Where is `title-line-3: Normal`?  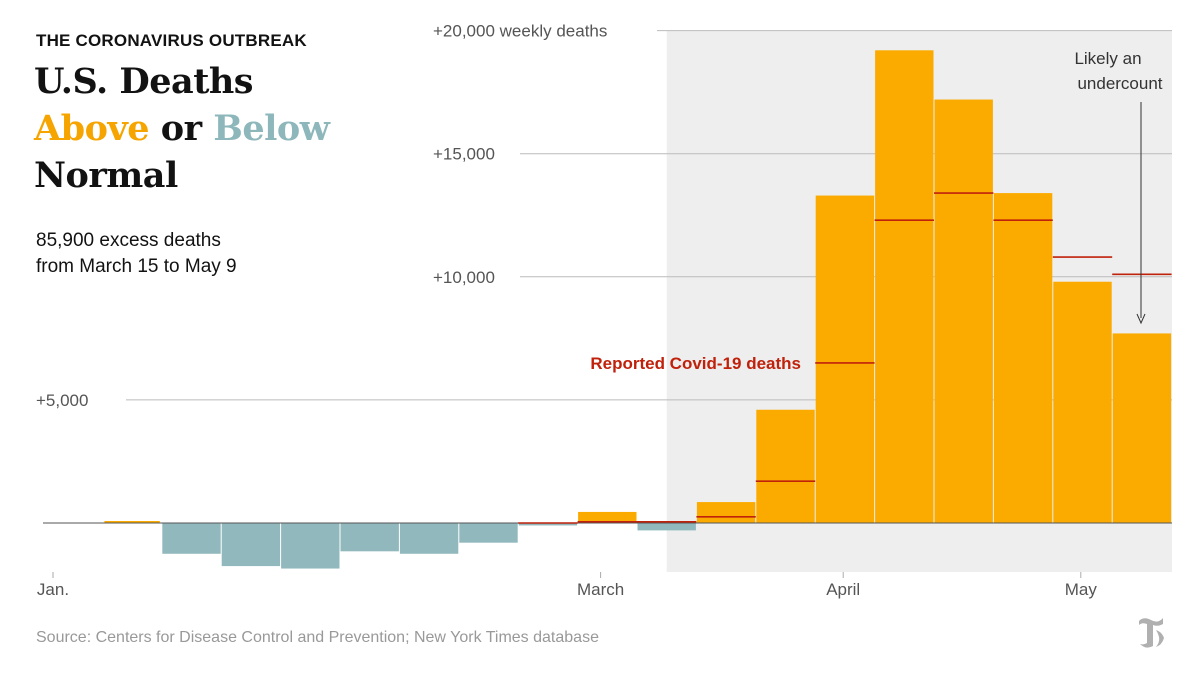
title-line-3: Normal is located at coordinates (106, 175).